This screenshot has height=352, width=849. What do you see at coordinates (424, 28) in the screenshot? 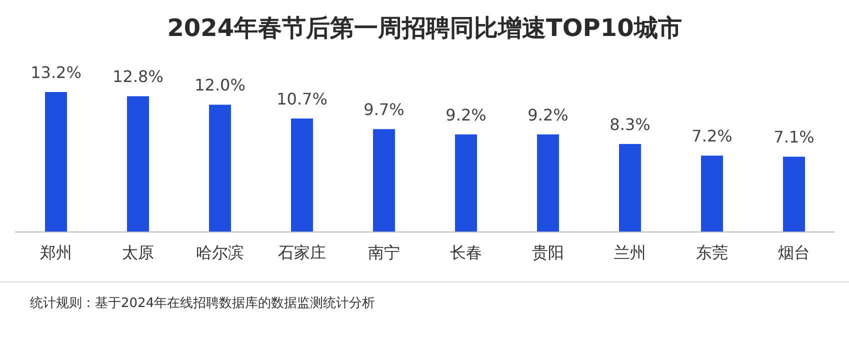
I see `chart-title: 2024年春节后第一周招聘同比增速TOP10城市` at bounding box center [424, 28].